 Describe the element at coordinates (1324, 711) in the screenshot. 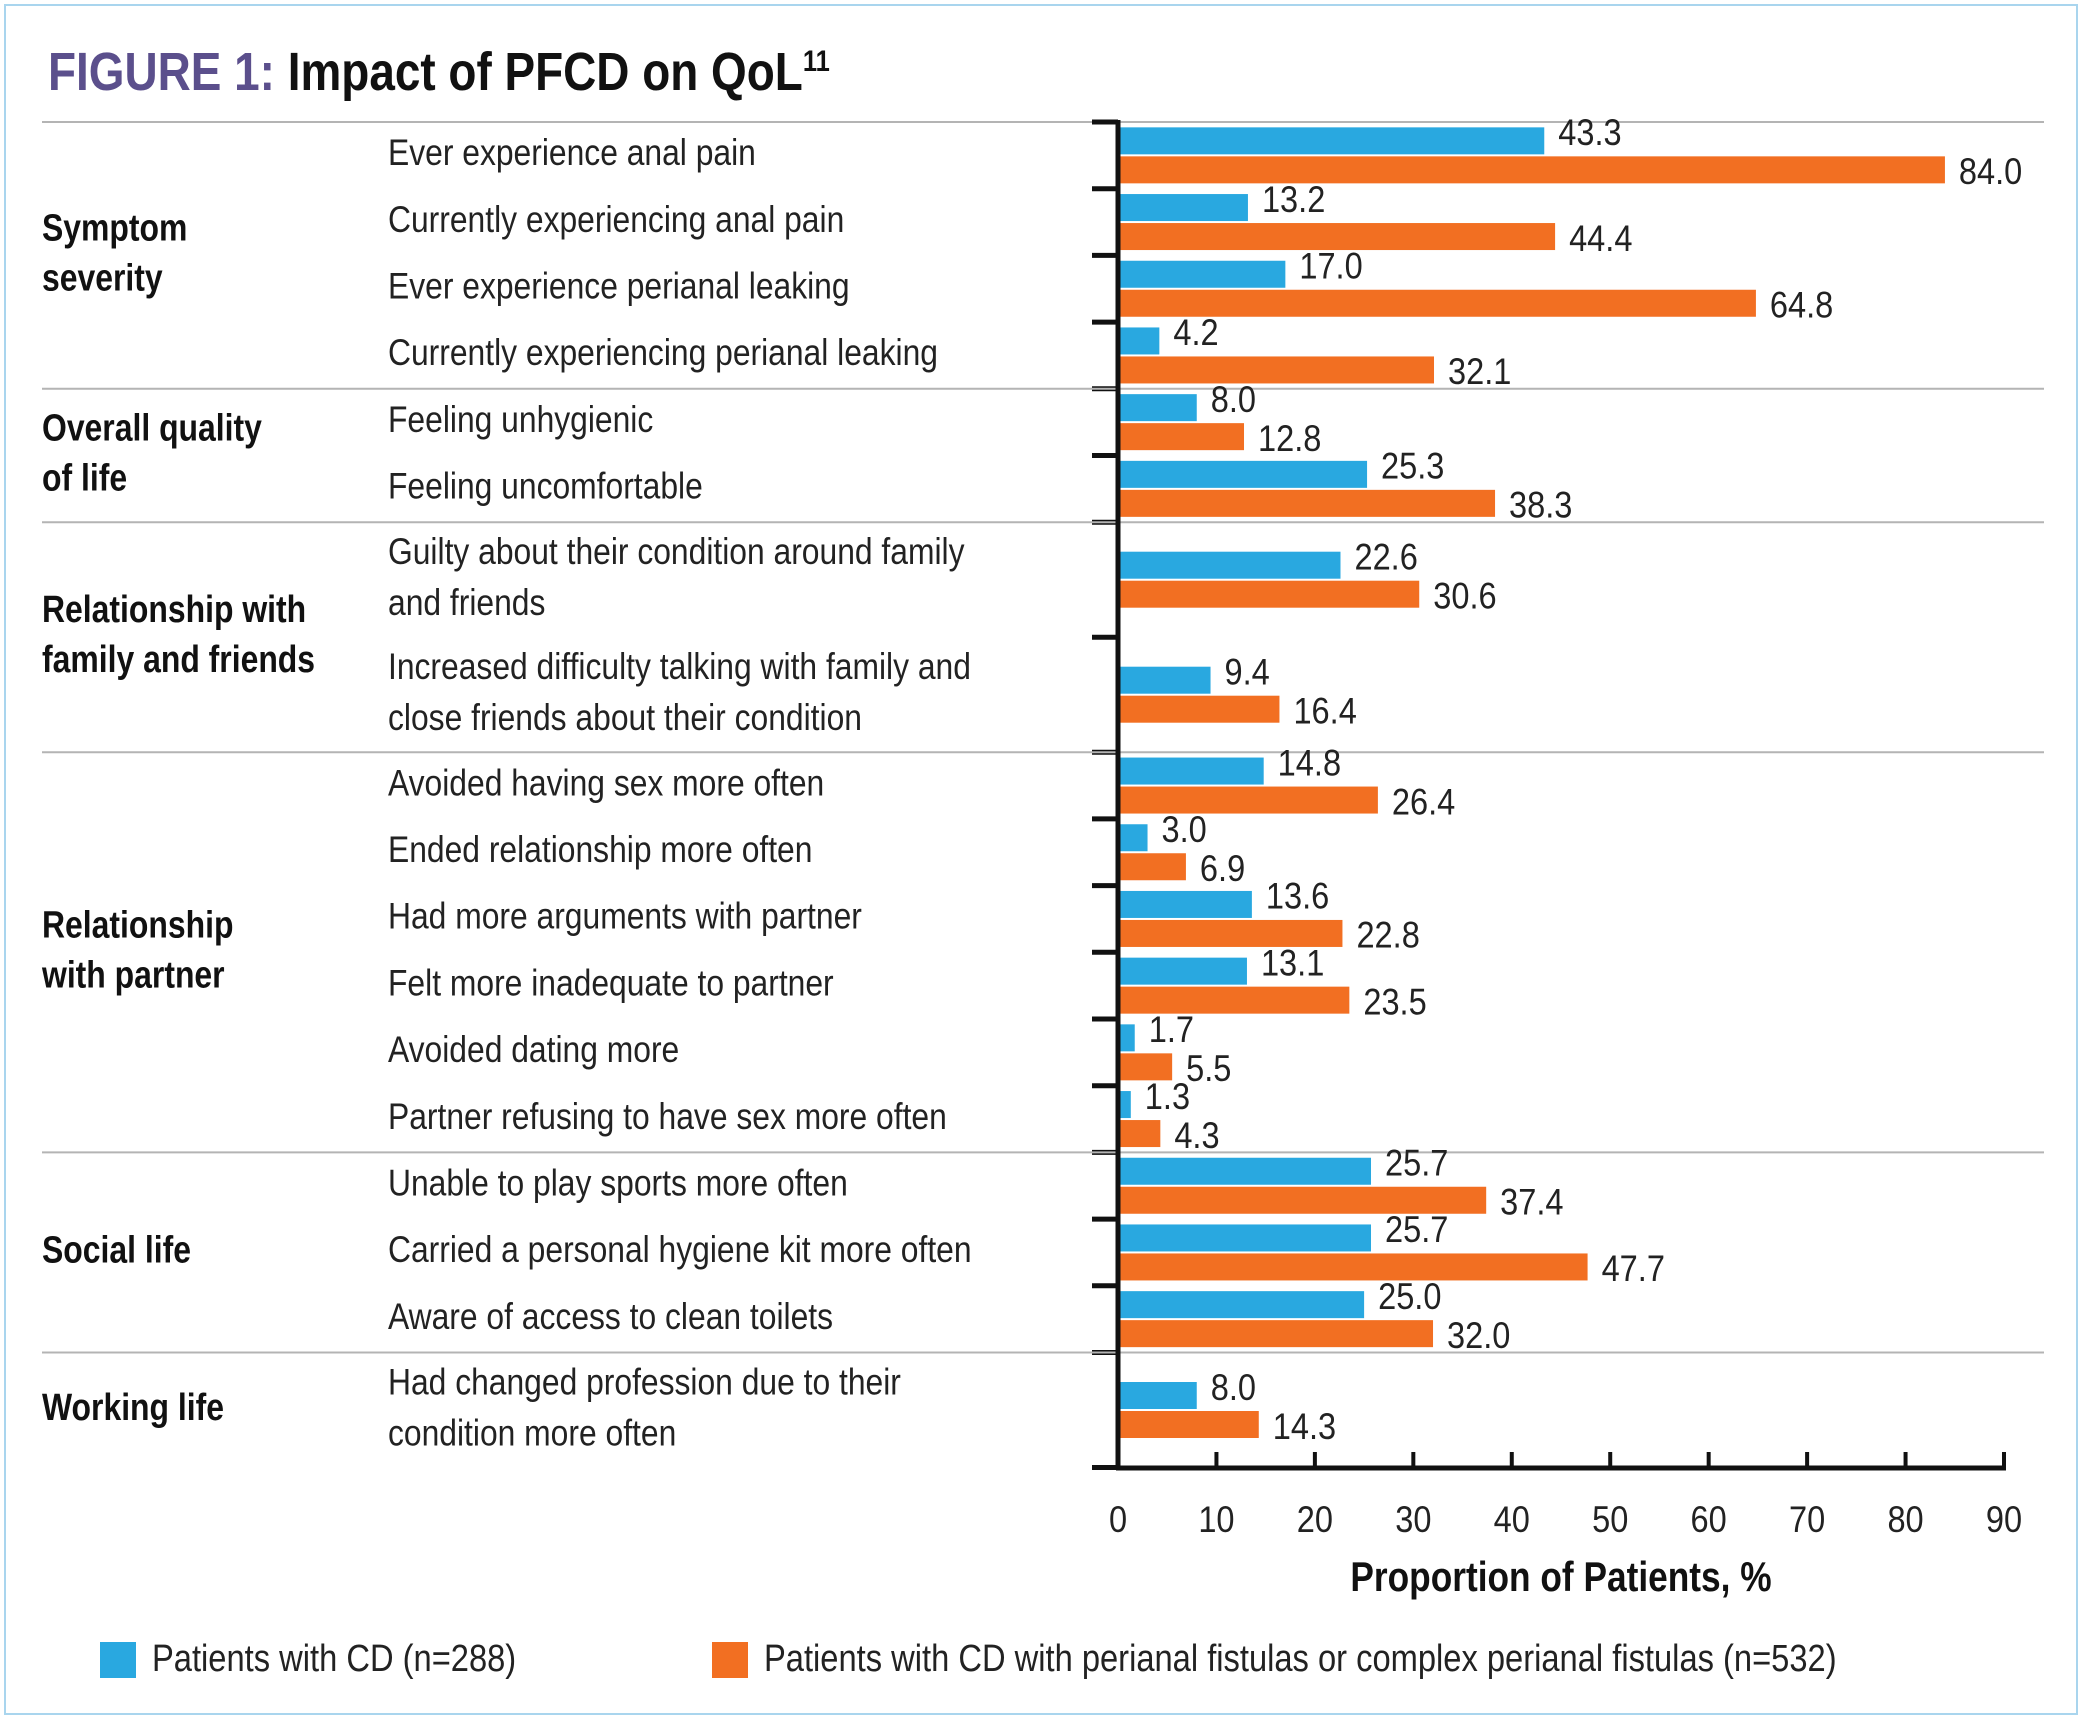

I see `value-label-pf: 16.4` at that location.